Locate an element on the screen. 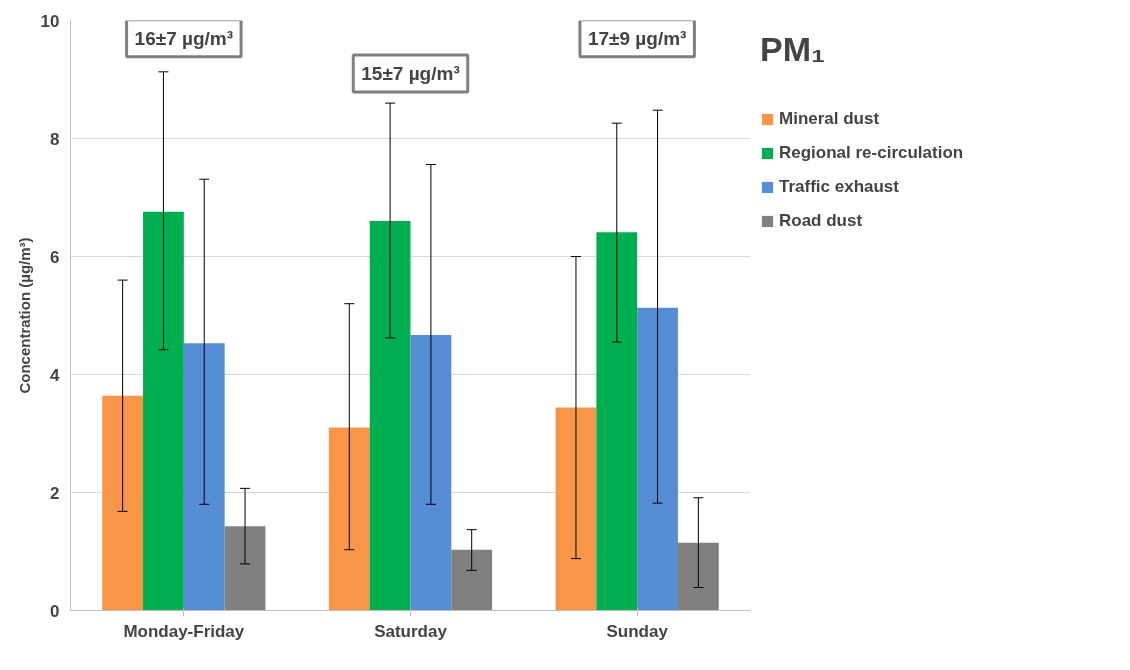  y-tick-label: 0 is located at coordinates (55, 611).